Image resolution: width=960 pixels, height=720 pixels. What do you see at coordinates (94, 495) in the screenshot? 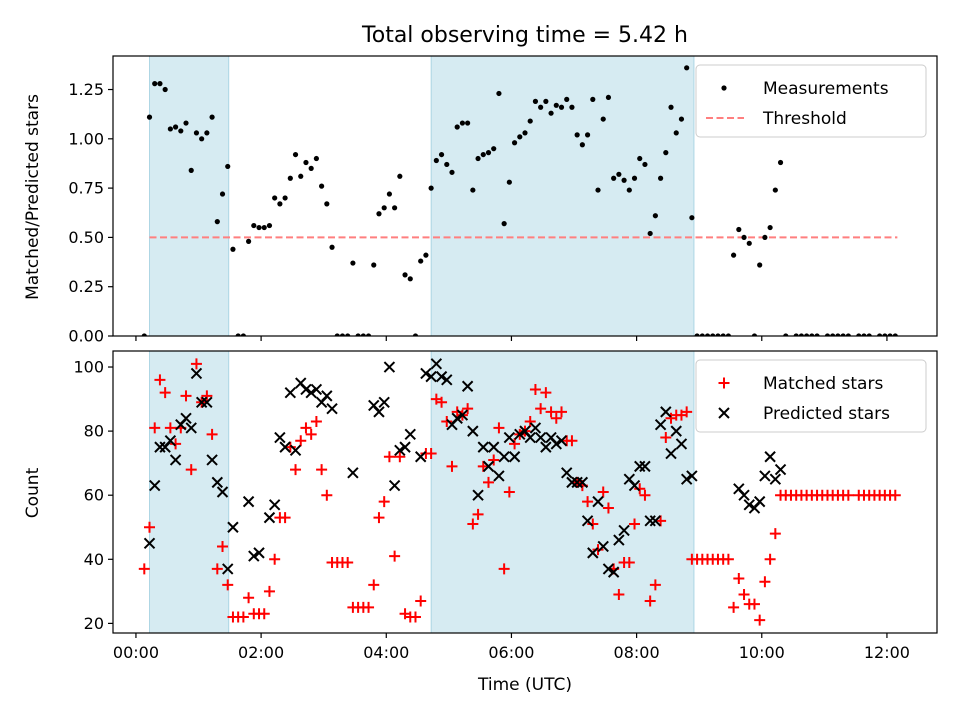
I see `count-y-tick-label: 60` at bounding box center [94, 495].